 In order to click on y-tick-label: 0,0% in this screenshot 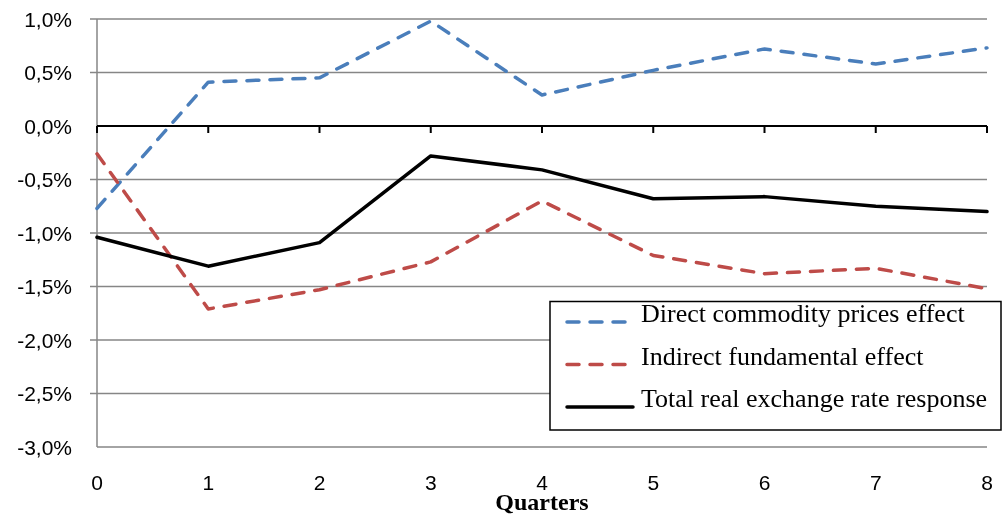, I will do `click(48, 126)`.